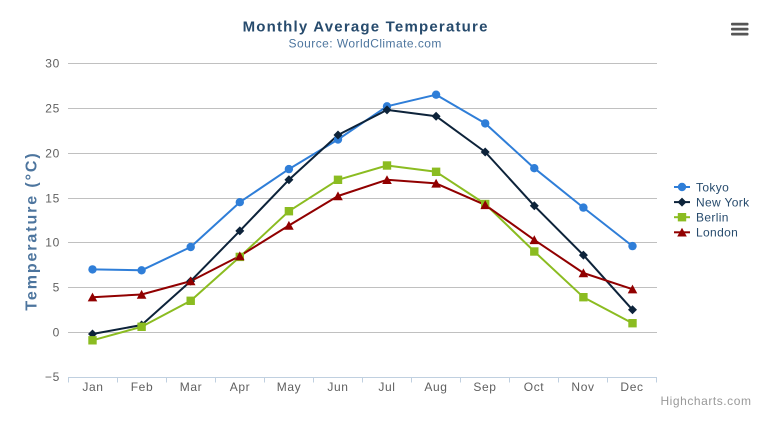 This screenshot has width=769, height=421. I want to click on svg-text: Highcharts.com, so click(705, 401).